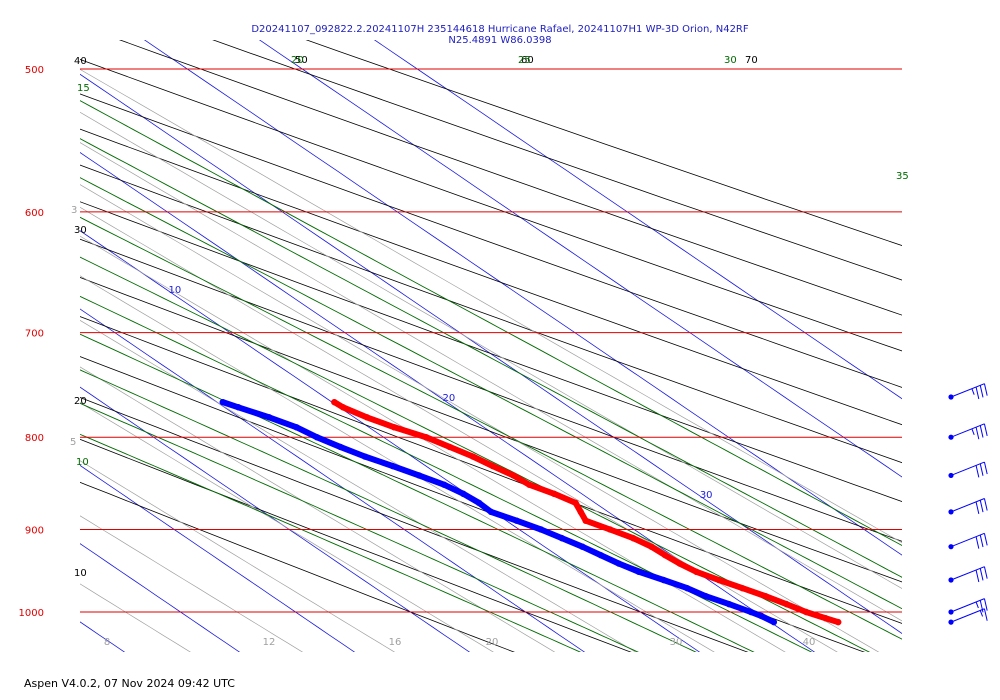 This screenshot has width=1000, height=700. I want to click on wind-barbs, so click(968, 504).